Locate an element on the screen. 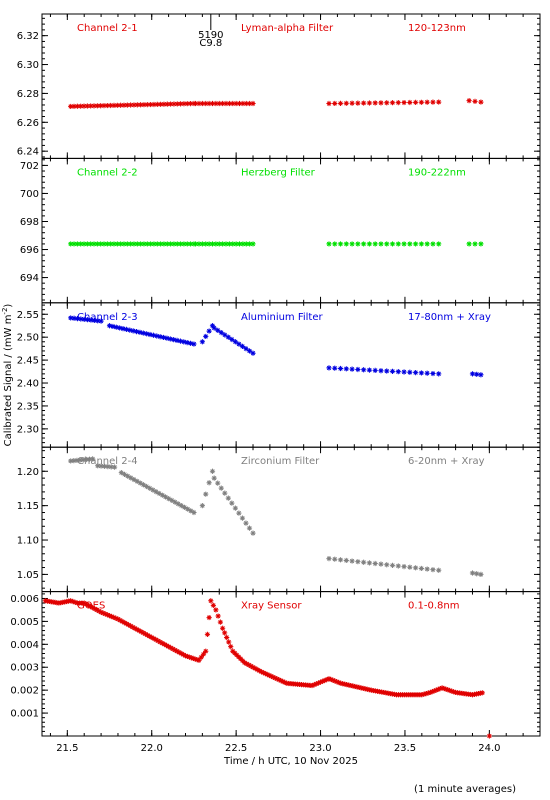 The width and height of the screenshot is (550, 800). y-tick-label: 702 is located at coordinates (29, 166).